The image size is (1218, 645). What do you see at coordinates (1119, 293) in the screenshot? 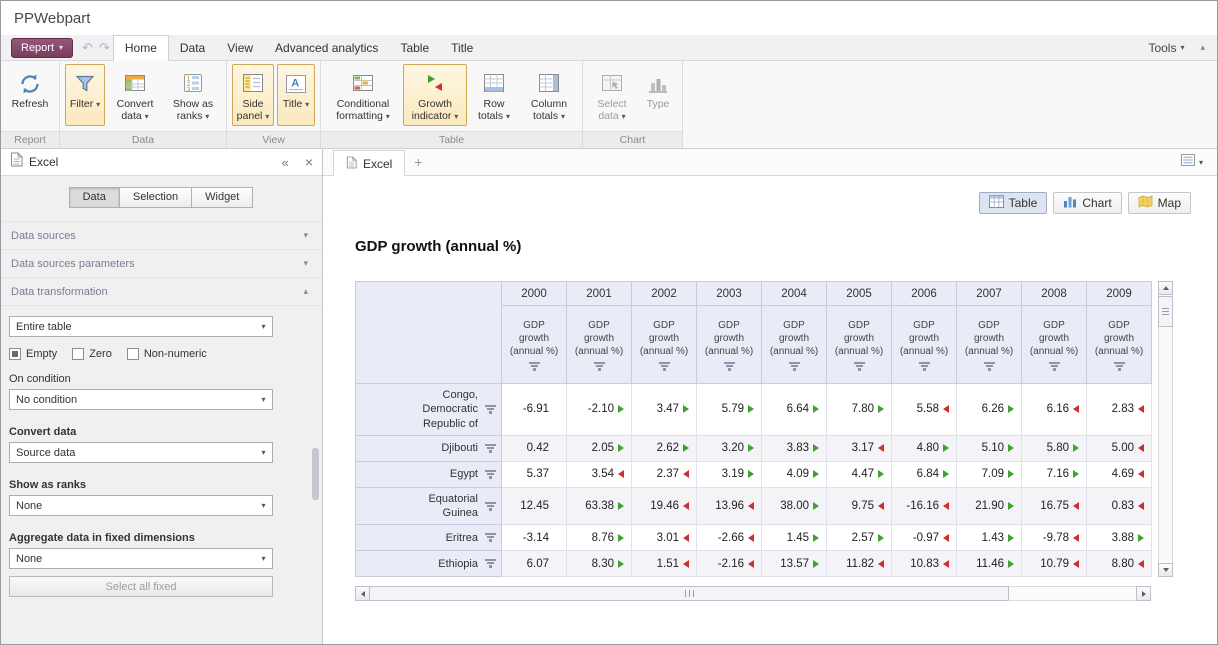
I see `year-column-header: 2009` at bounding box center [1119, 293].